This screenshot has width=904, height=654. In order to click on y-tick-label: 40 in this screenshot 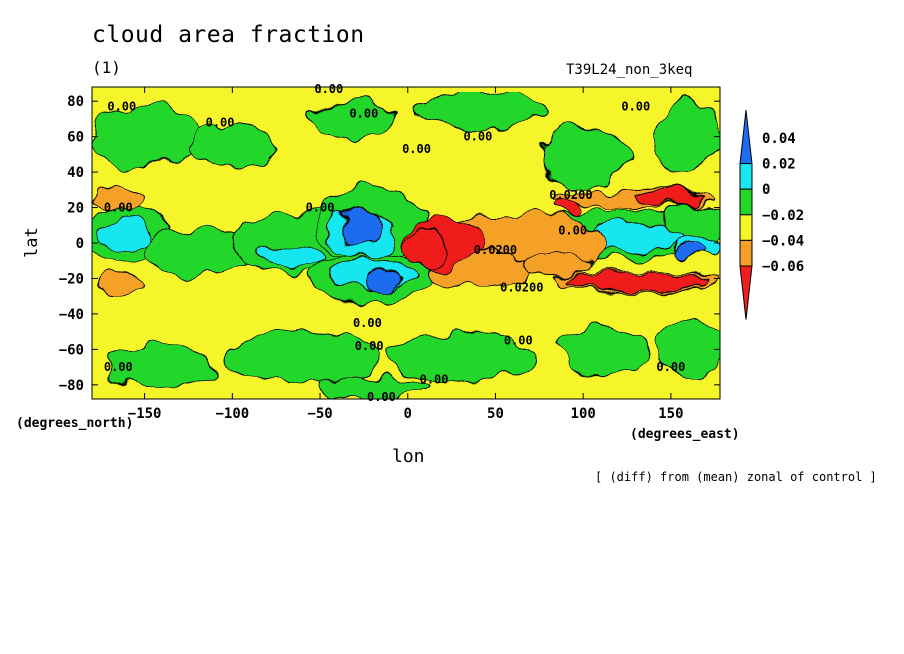, I will do `click(75, 173)`.